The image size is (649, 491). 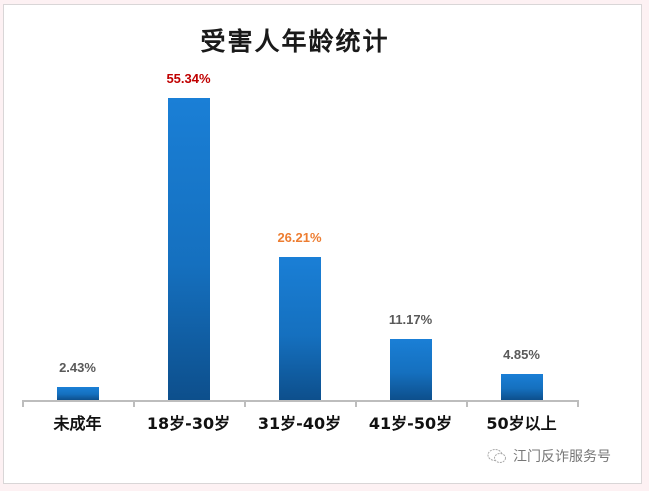 I want to click on category-label: 50岁以上, so click(x=521, y=423).